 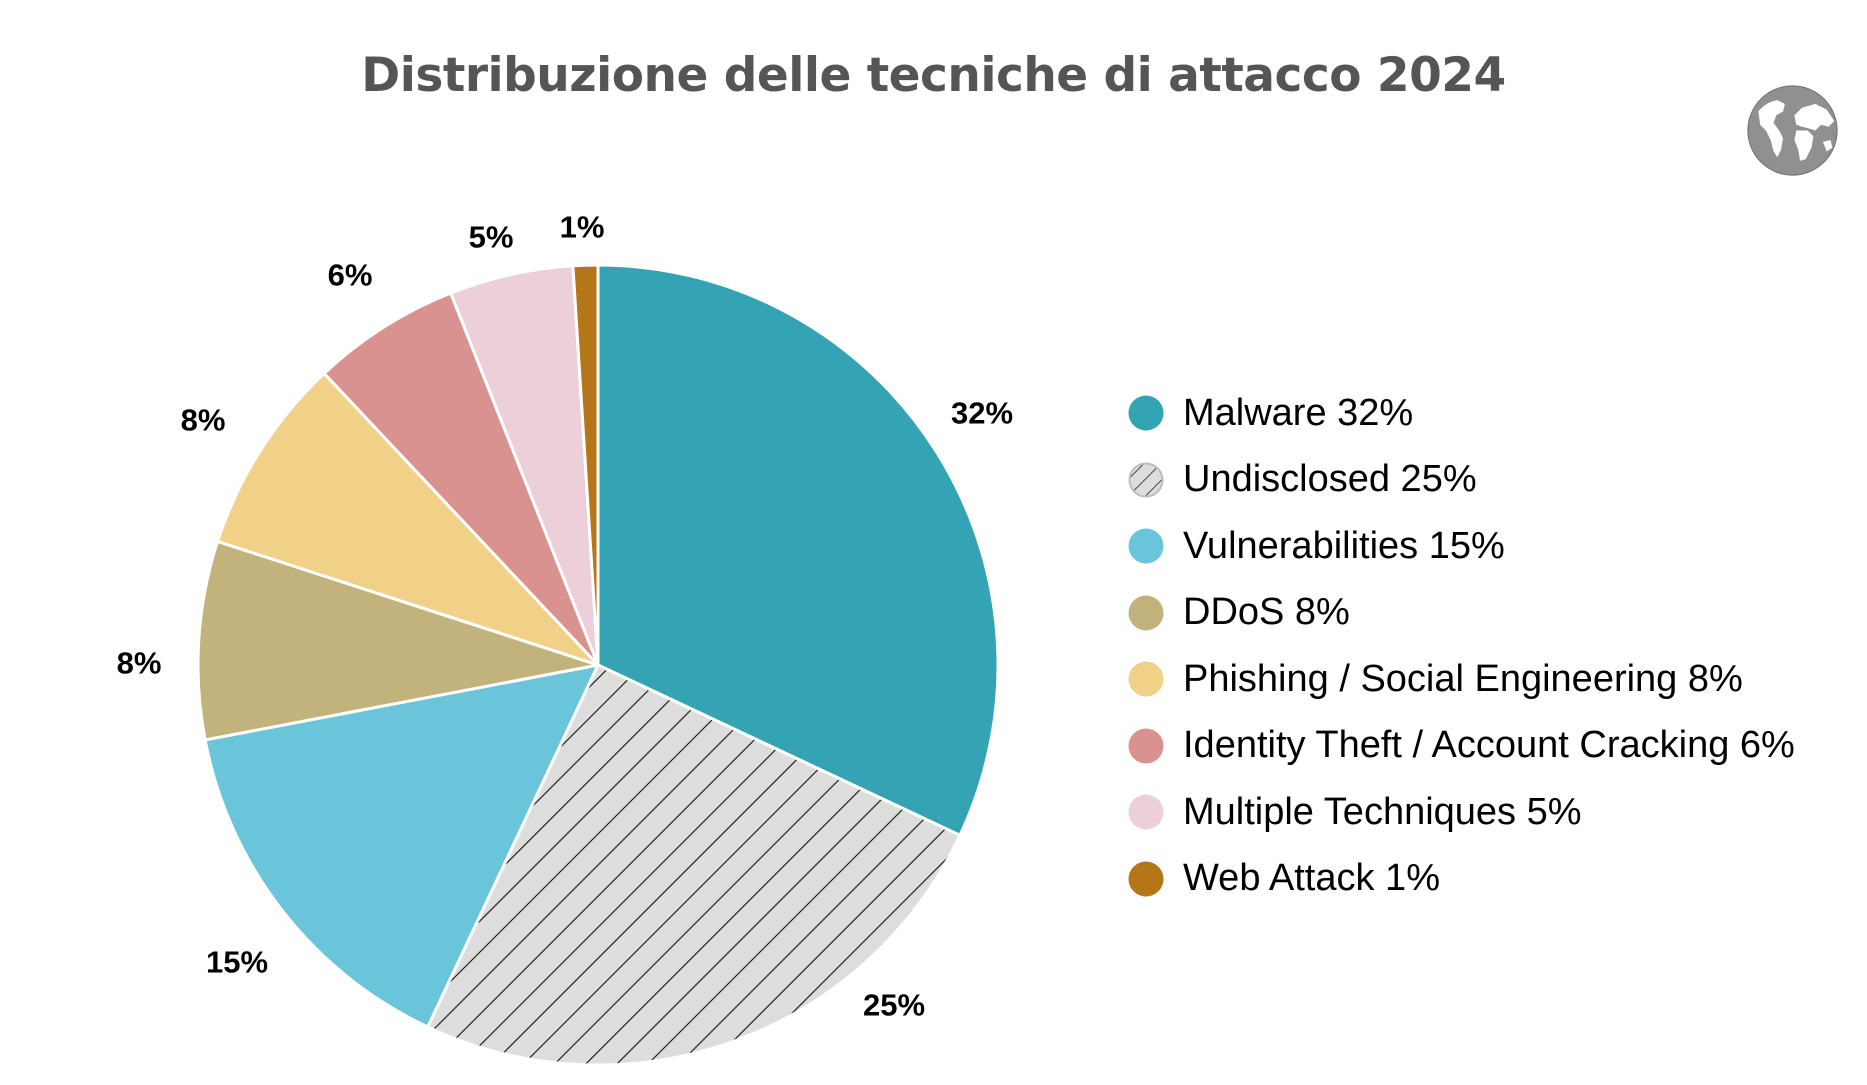 What do you see at coordinates (350, 275) in the screenshot?
I see `slice-value-label: 6%` at bounding box center [350, 275].